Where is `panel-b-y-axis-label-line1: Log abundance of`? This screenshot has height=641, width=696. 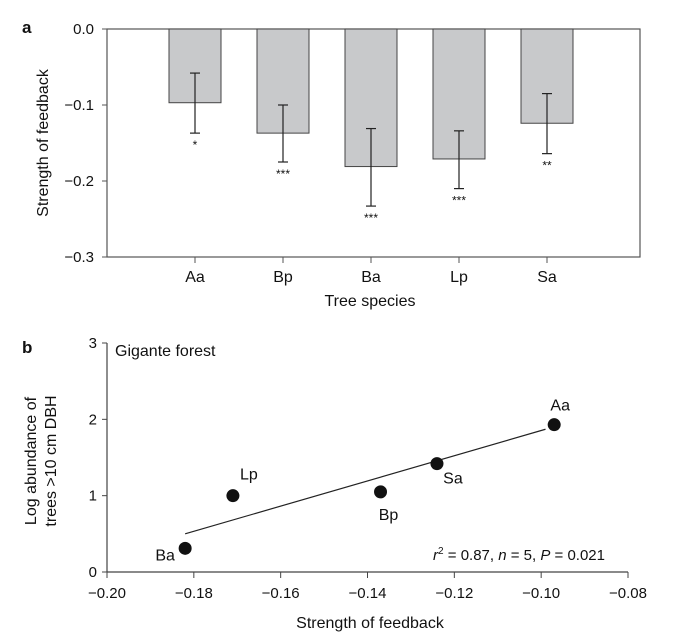
panel-b-y-axis-label-line1: Log abundance of is located at coordinates (31, 460).